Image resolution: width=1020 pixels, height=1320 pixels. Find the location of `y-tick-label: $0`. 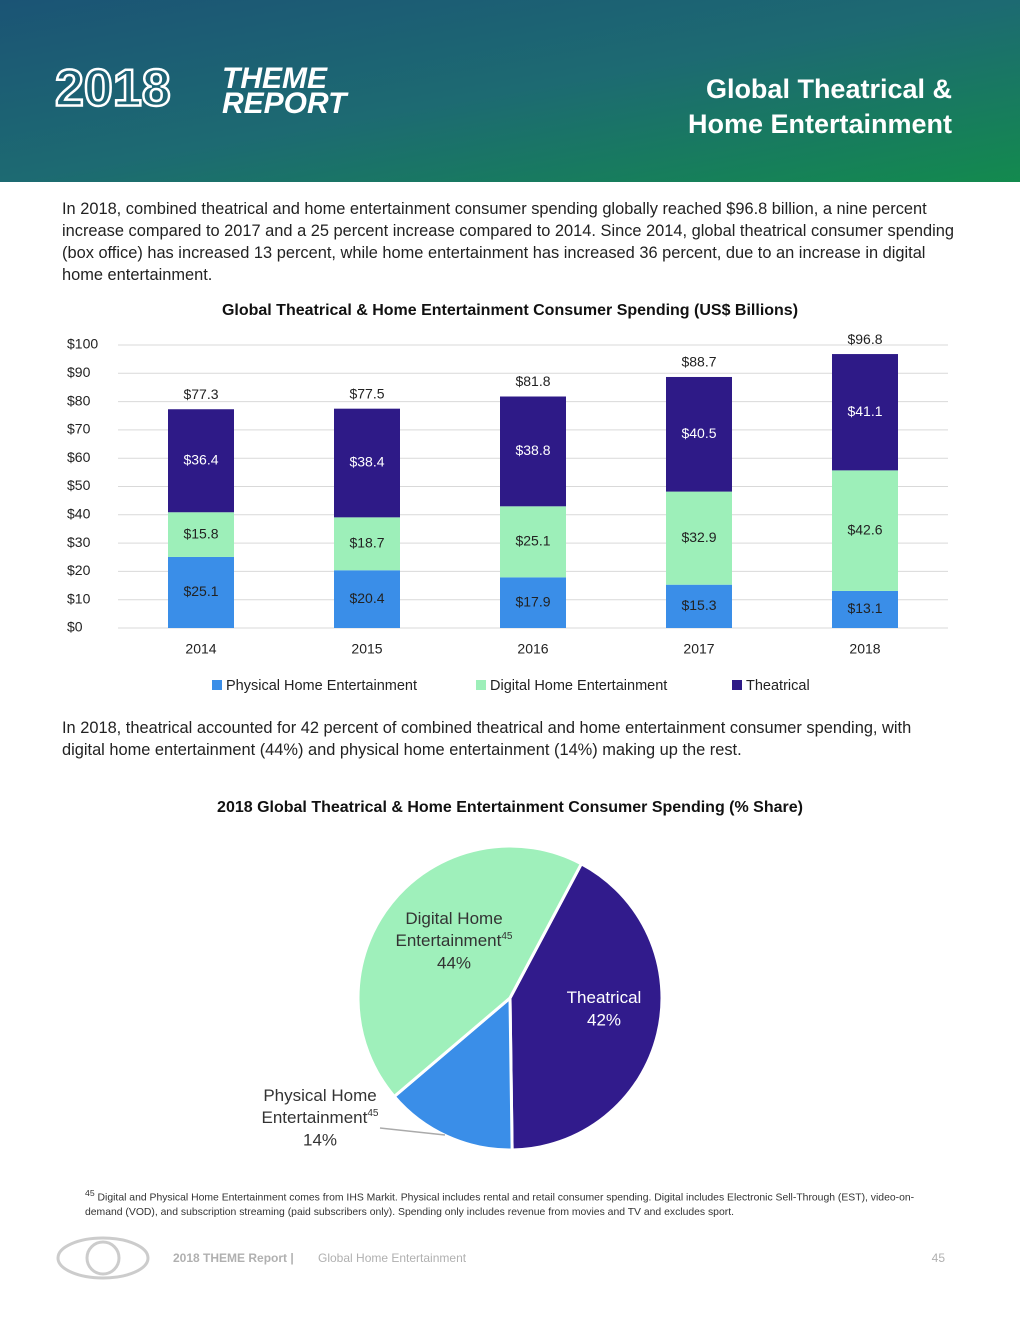

y-tick-label: $0 is located at coordinates (75, 627).